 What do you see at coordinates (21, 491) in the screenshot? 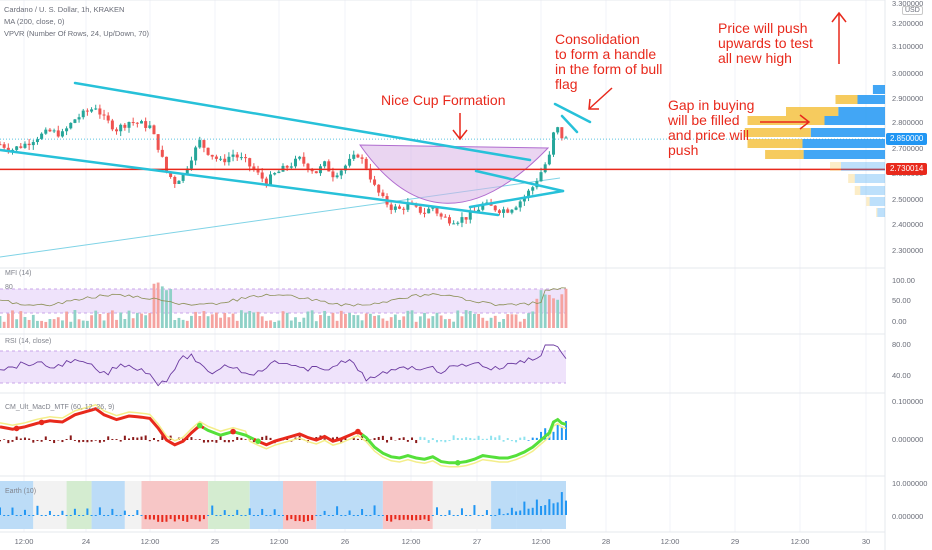
I see `earth-label: Earth (10)` at bounding box center [21, 491].